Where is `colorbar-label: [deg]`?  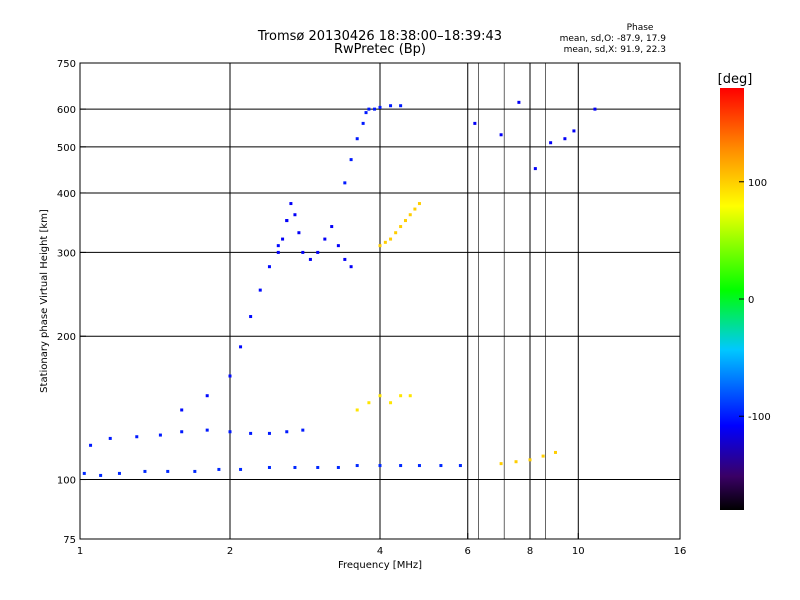
colorbar-label: [deg] is located at coordinates (735, 79).